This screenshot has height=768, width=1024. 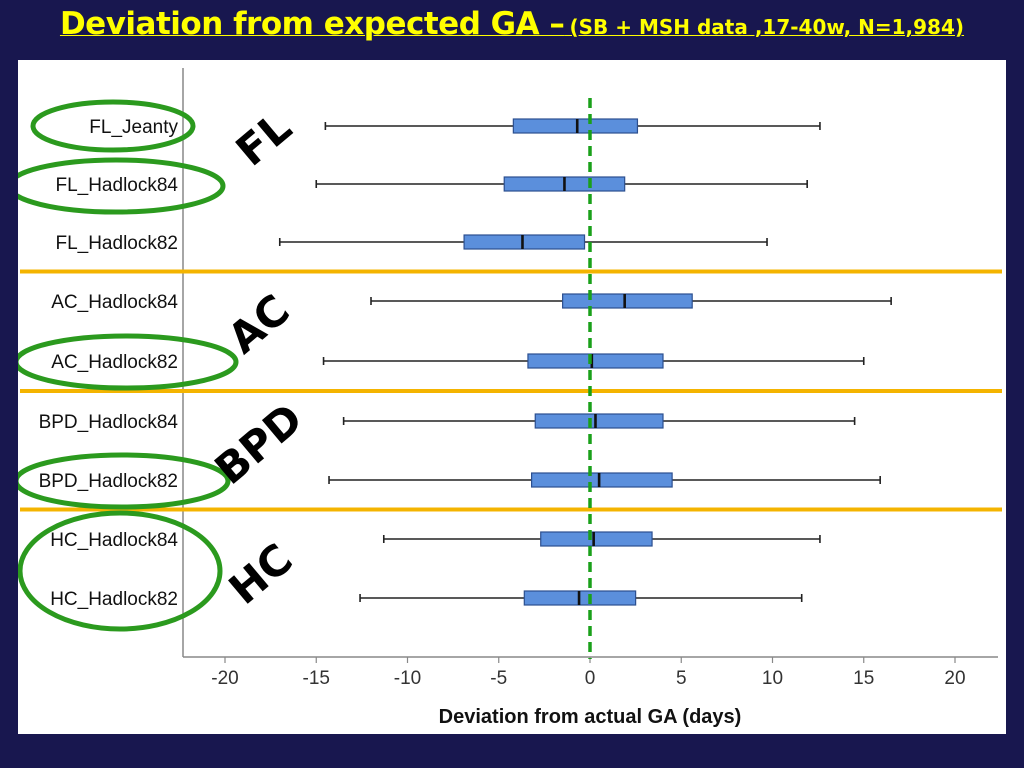 What do you see at coordinates (224, 678) in the screenshot?
I see `x-tick-label: -20` at bounding box center [224, 678].